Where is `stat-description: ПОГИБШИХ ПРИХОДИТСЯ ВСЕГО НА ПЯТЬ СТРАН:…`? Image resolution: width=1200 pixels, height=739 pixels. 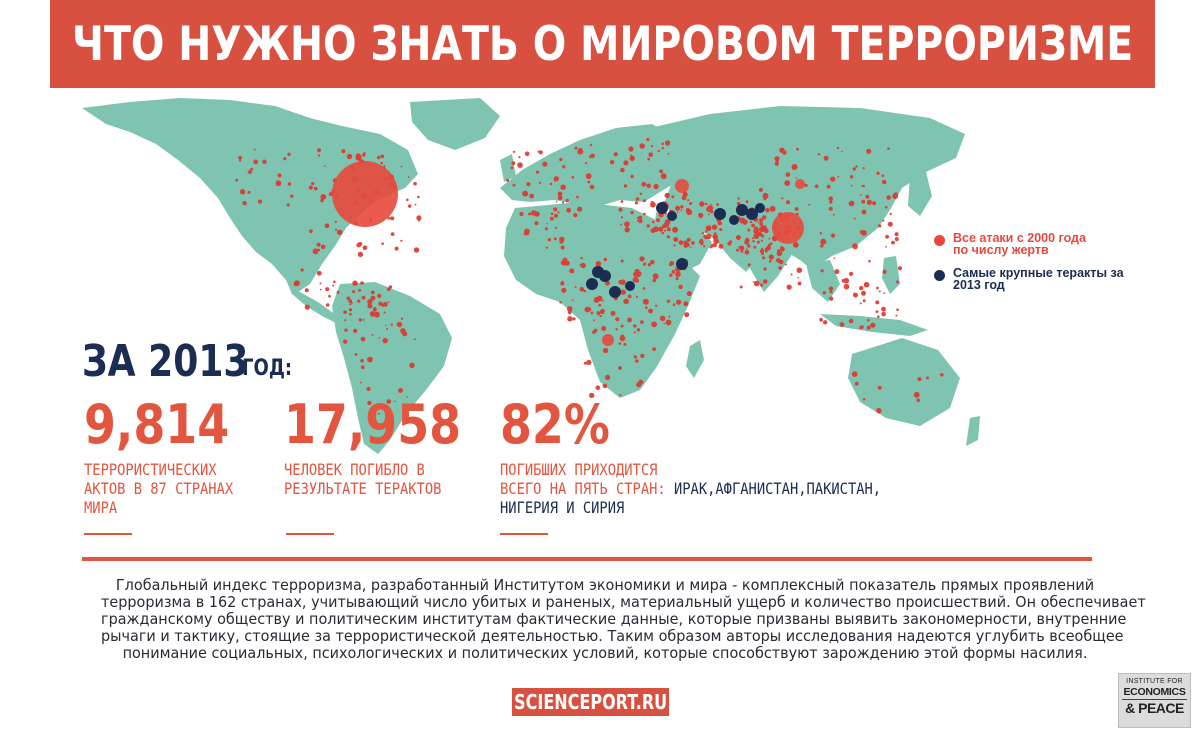 stat-description: ПОГИБШИХ ПРИХОДИТСЯ ВСЕГО НА ПЯТЬ СТРАН:… is located at coordinates (690, 488).